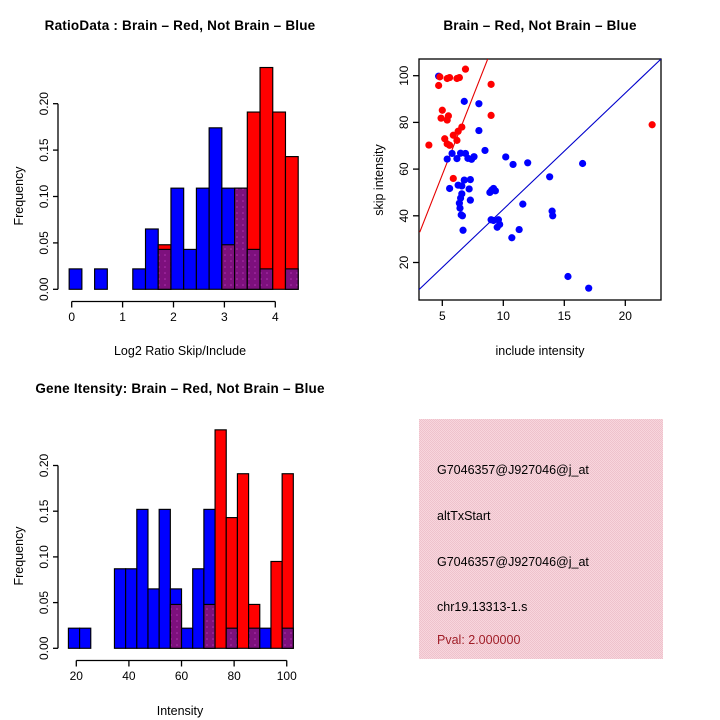 The image size is (720, 720). Describe the element at coordinates (224, 317) in the screenshot. I see `x-tick-label: 3` at that location.